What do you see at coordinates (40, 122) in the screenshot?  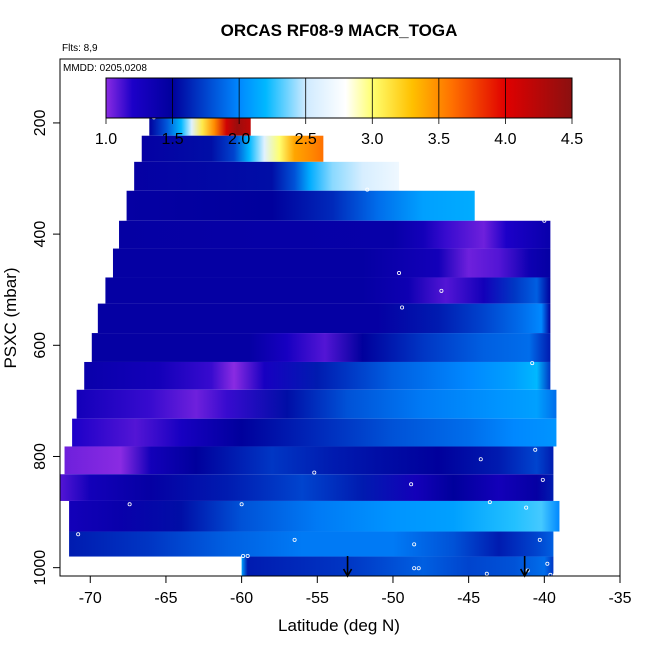 I see `y-tick-label: 200` at bounding box center [40, 122].